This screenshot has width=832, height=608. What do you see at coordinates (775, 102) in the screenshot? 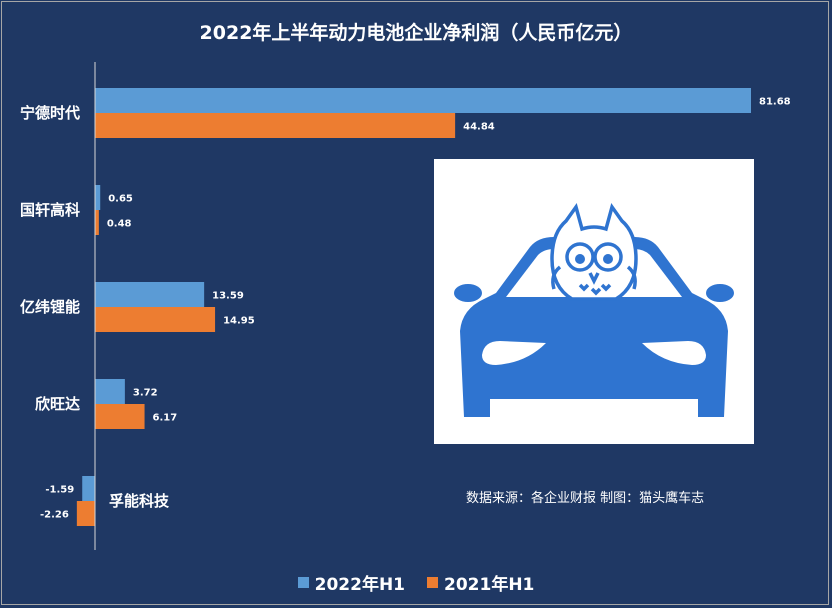
I see `data-label-2022-0: 81.68` at bounding box center [775, 102].